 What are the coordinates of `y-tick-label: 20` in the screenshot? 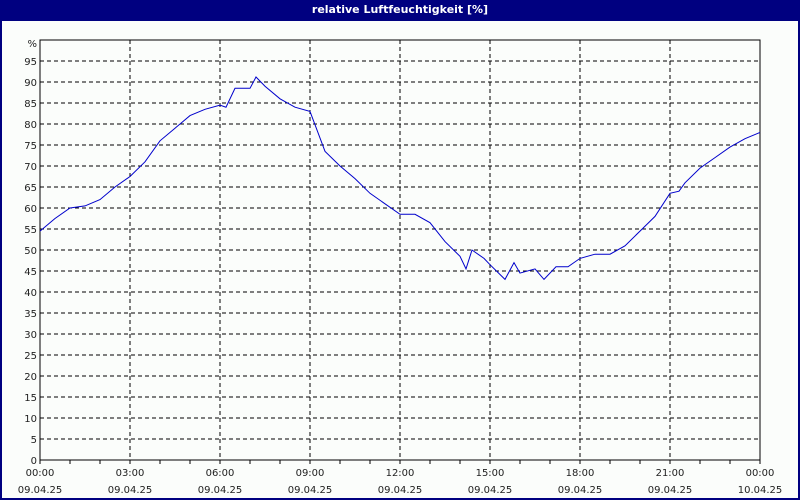 It's located at (30, 377).